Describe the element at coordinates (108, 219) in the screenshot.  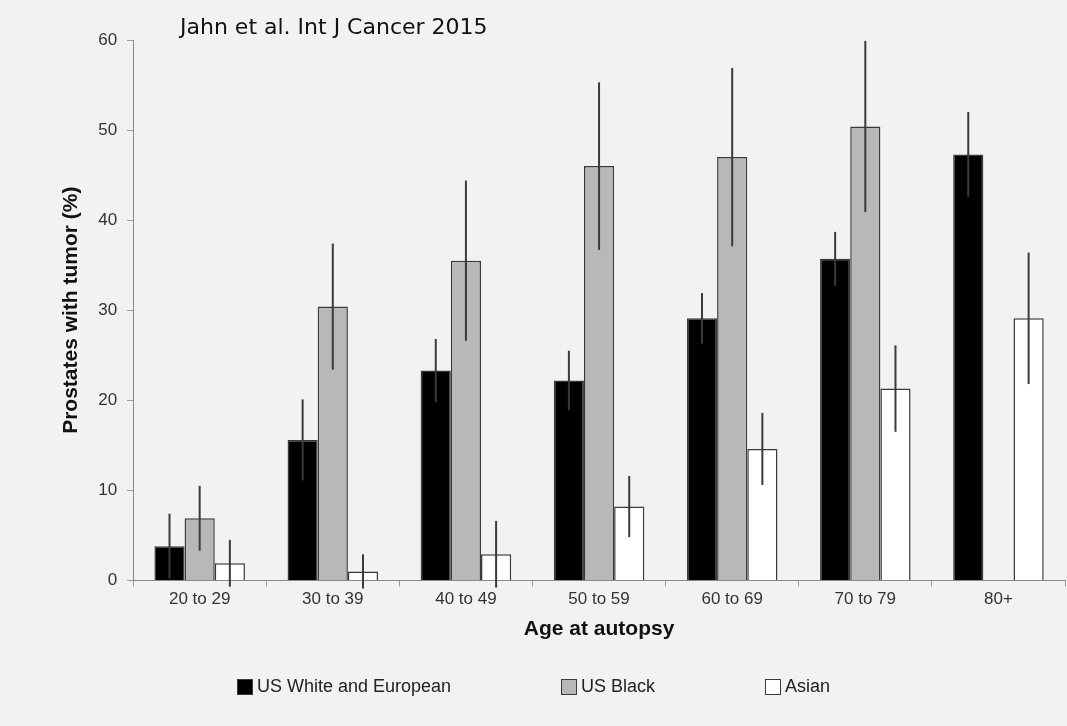
I see `y-tick-label: 40` at that location.